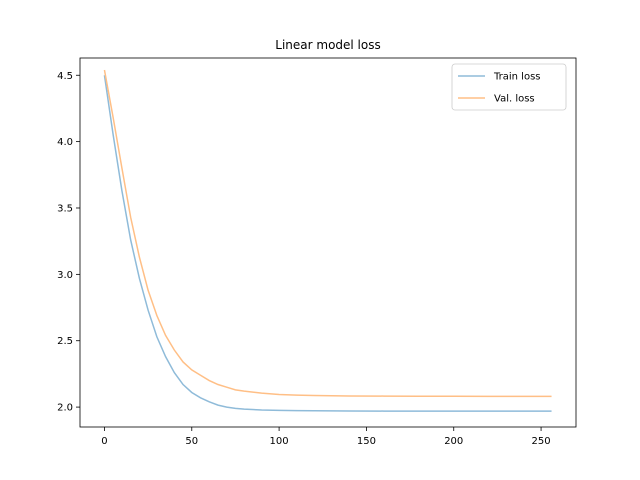 This screenshot has width=640, height=480. What do you see at coordinates (514, 99) in the screenshot?
I see `legend-label-1: Val. loss` at bounding box center [514, 99].